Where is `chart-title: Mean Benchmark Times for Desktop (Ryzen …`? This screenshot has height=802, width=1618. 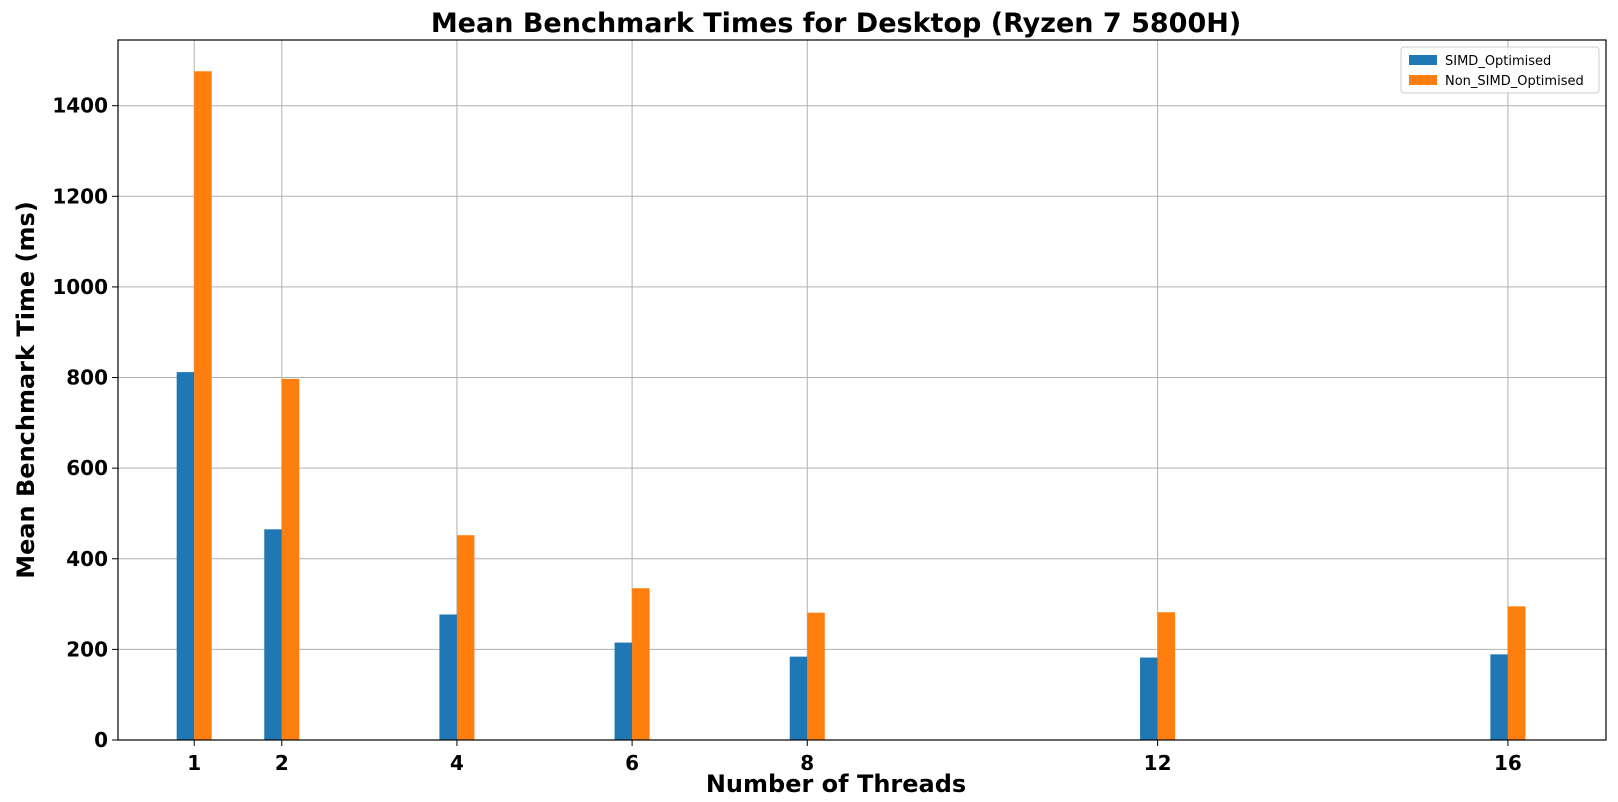 chart-title: Mean Benchmark Times for Desktop (Ryzen … is located at coordinates (836, 23).